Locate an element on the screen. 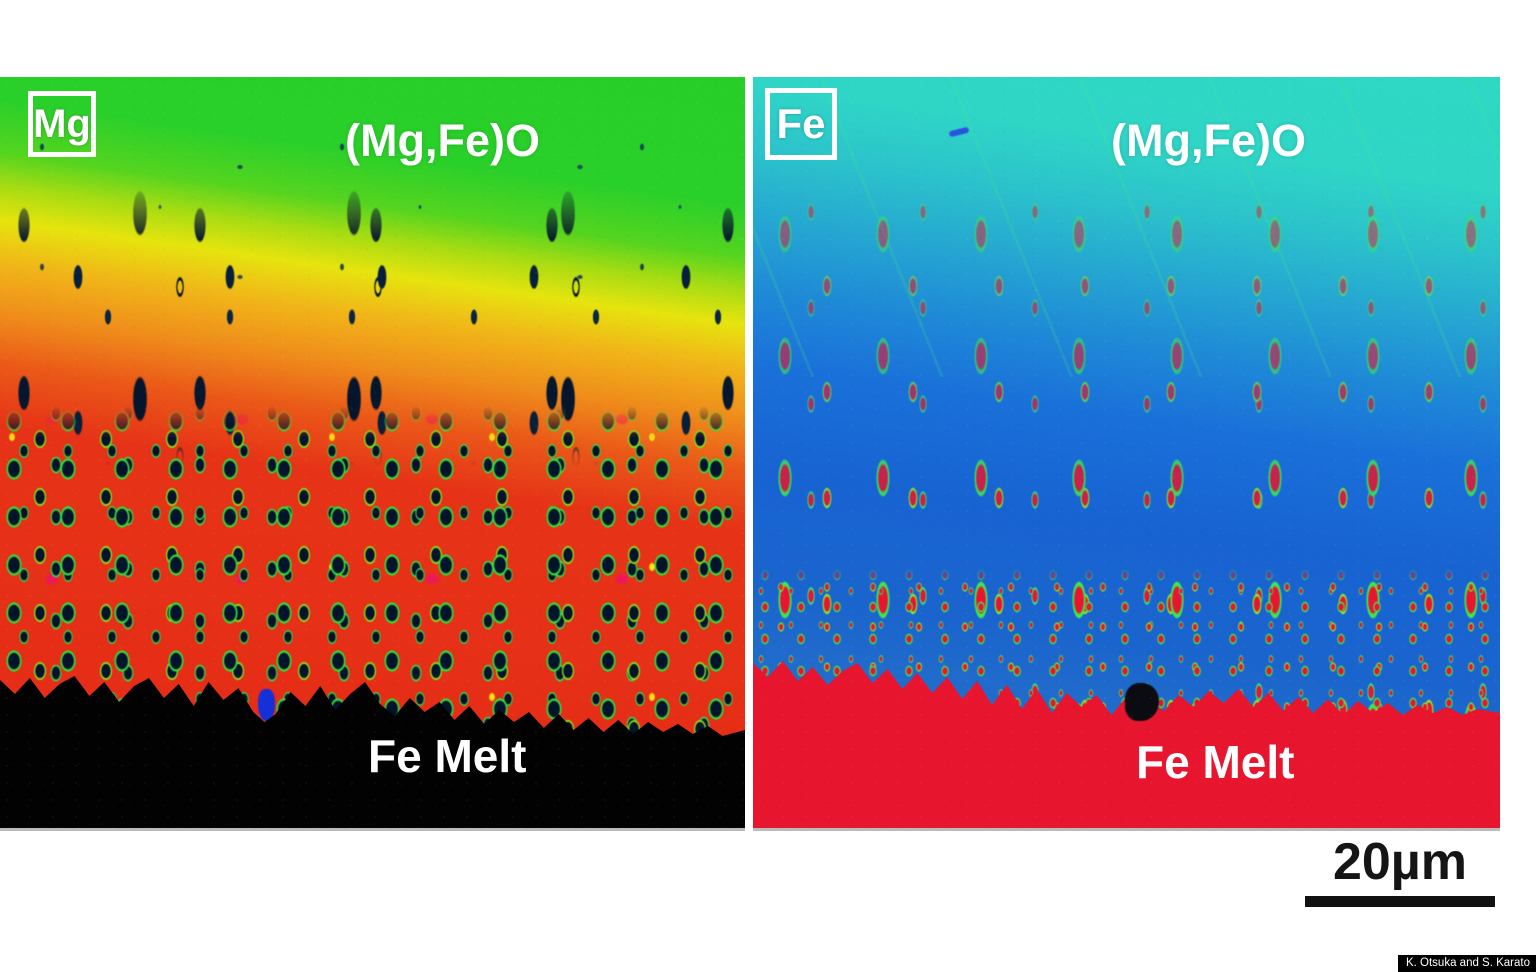 The height and width of the screenshot is (972, 1536). scale-bar-line is located at coordinates (1400, 901).